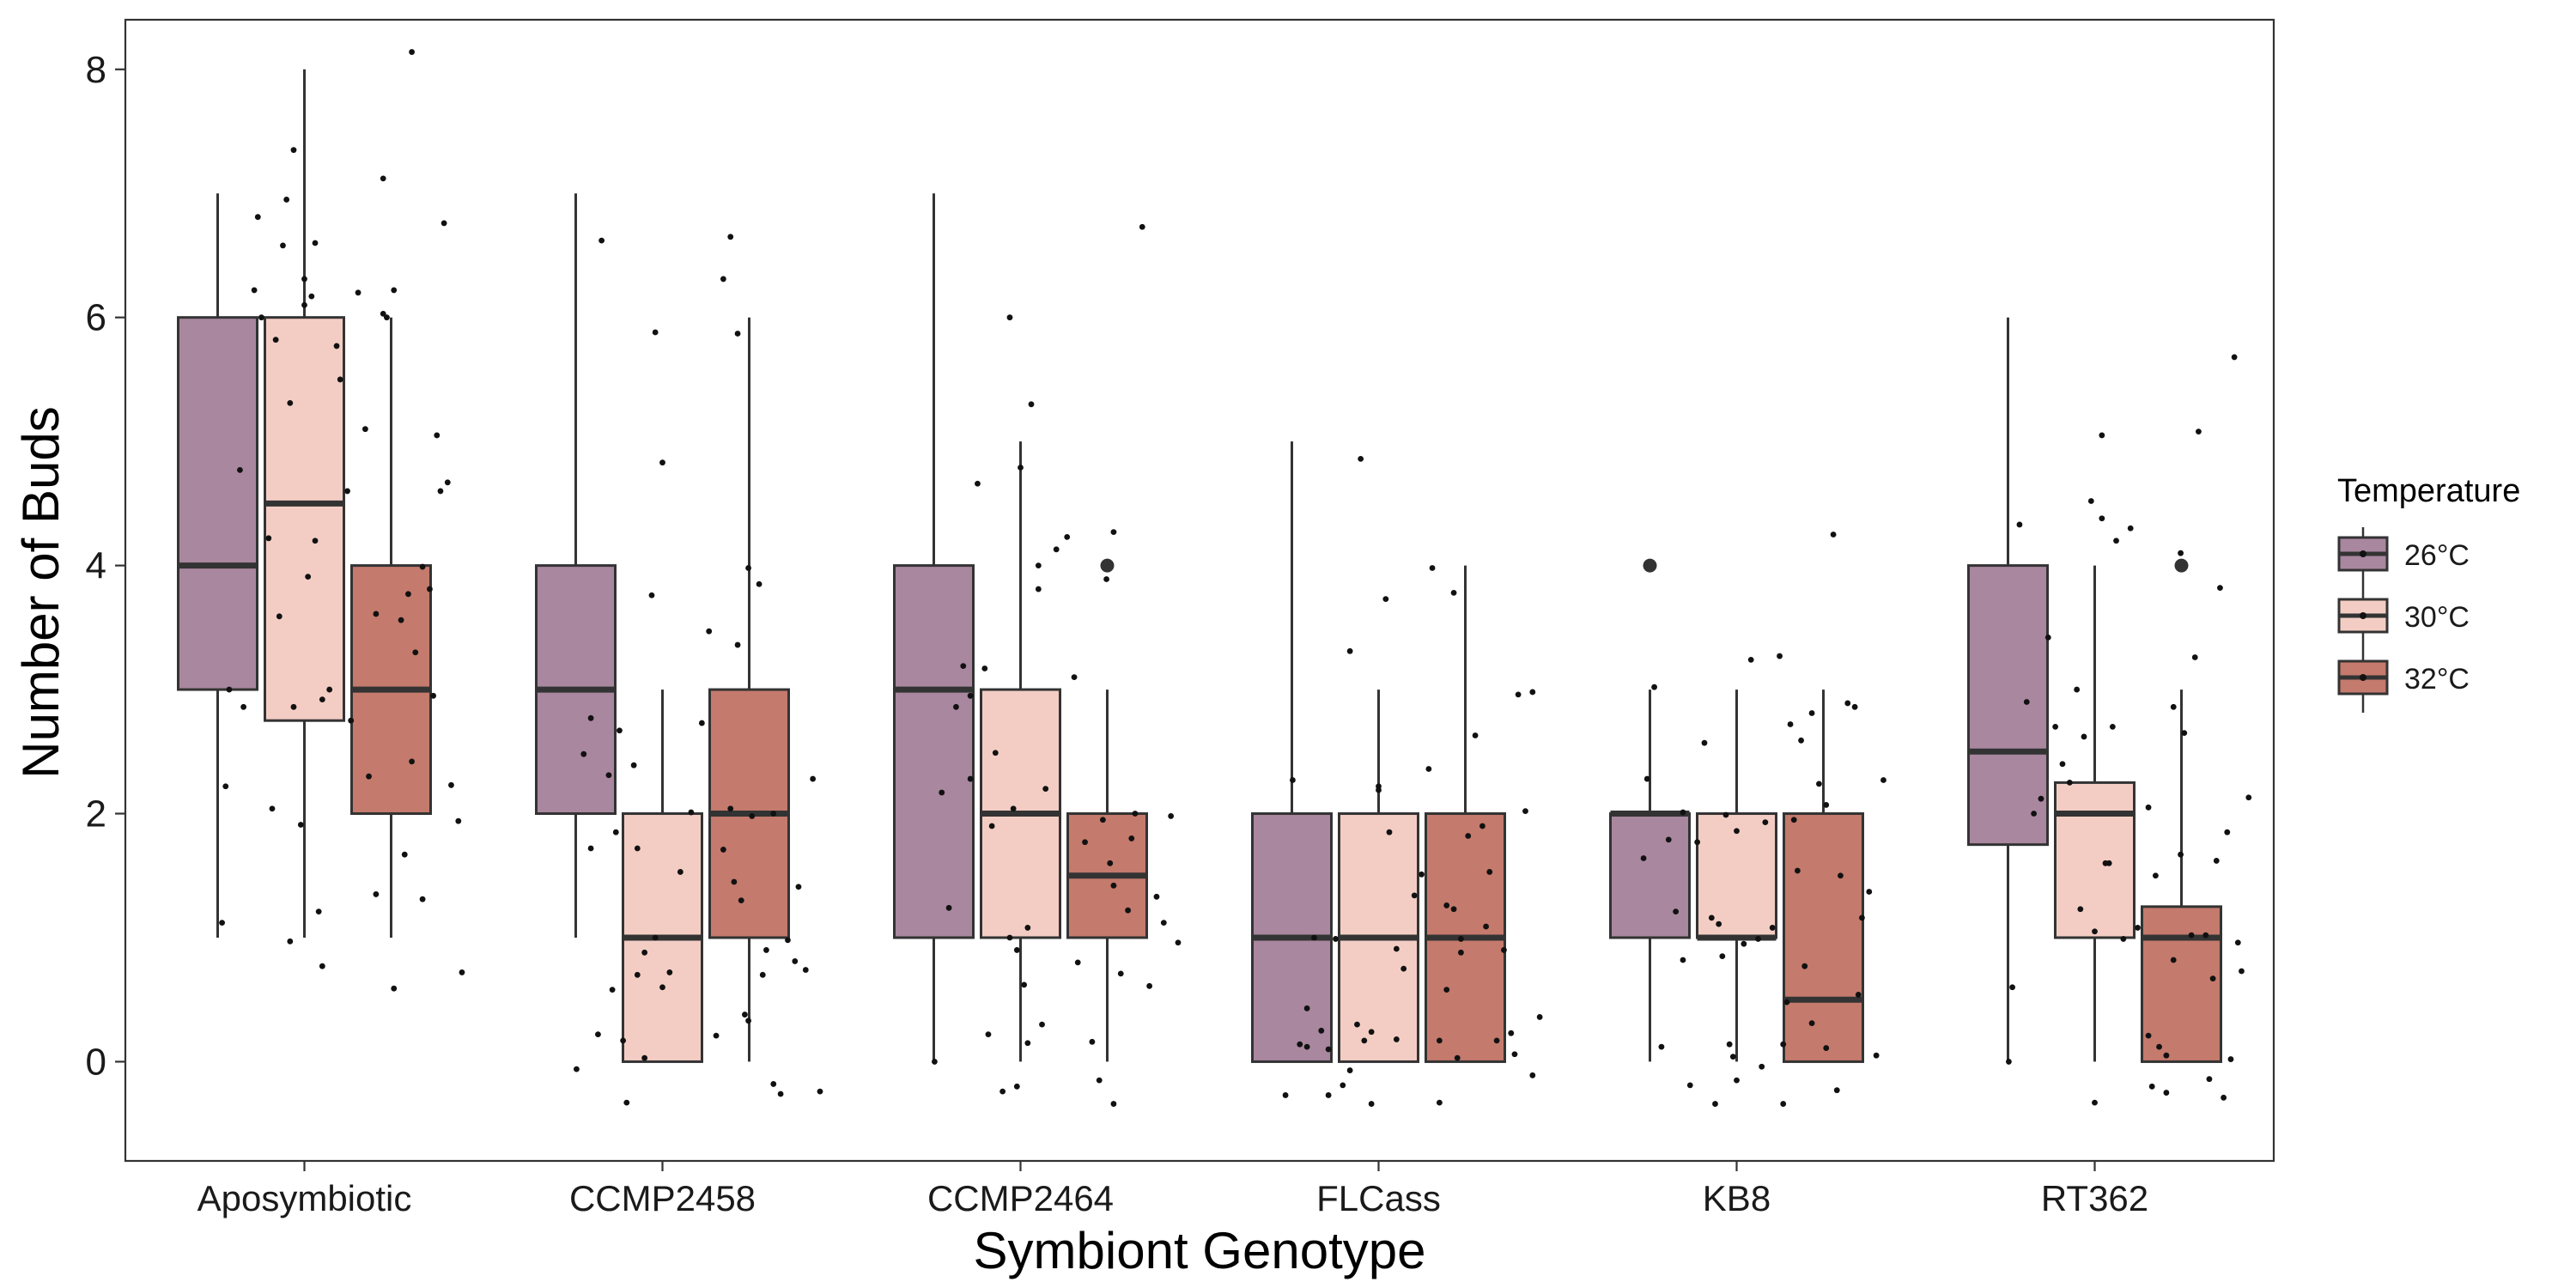 This screenshot has height=1288, width=2576. What do you see at coordinates (2437, 555) in the screenshot?
I see `legend-label: 26°C` at bounding box center [2437, 555].